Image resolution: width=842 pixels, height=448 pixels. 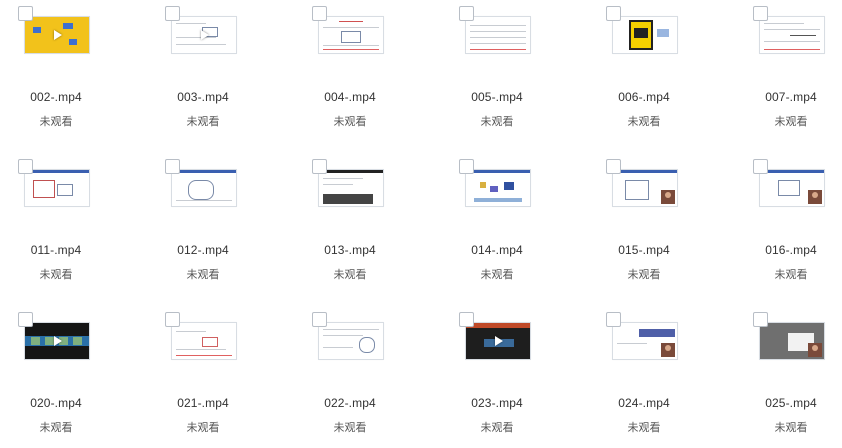 What do you see at coordinates (797, 225) in the screenshot?
I see `video-tile: 016-.mp4 未观看` at bounding box center [797, 225].